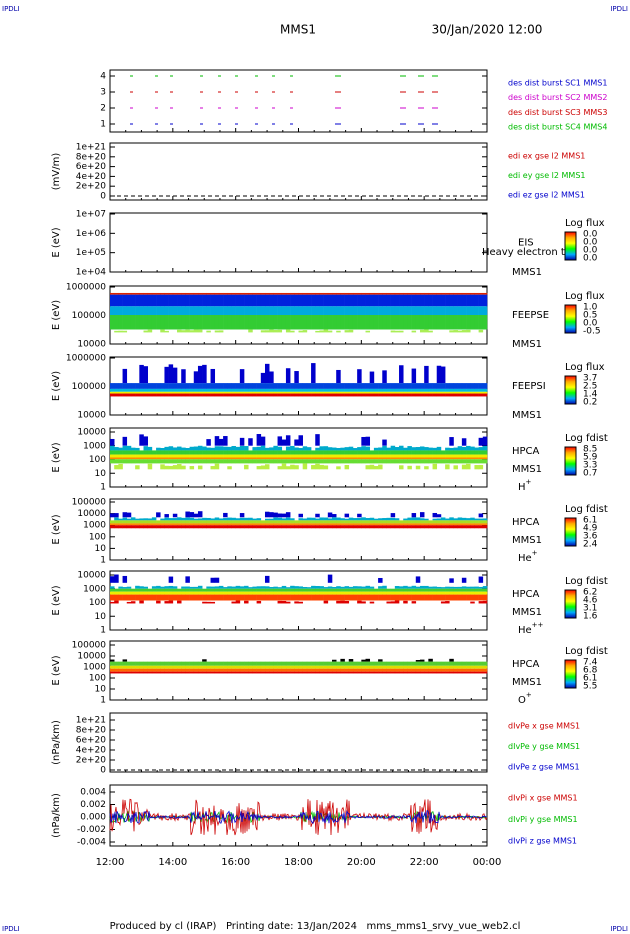 The width and height of the screenshot is (630, 934). What do you see at coordinates (86, 288) in the screenshot?
I see `y-tick-label: 1000000` at bounding box center [86, 288].